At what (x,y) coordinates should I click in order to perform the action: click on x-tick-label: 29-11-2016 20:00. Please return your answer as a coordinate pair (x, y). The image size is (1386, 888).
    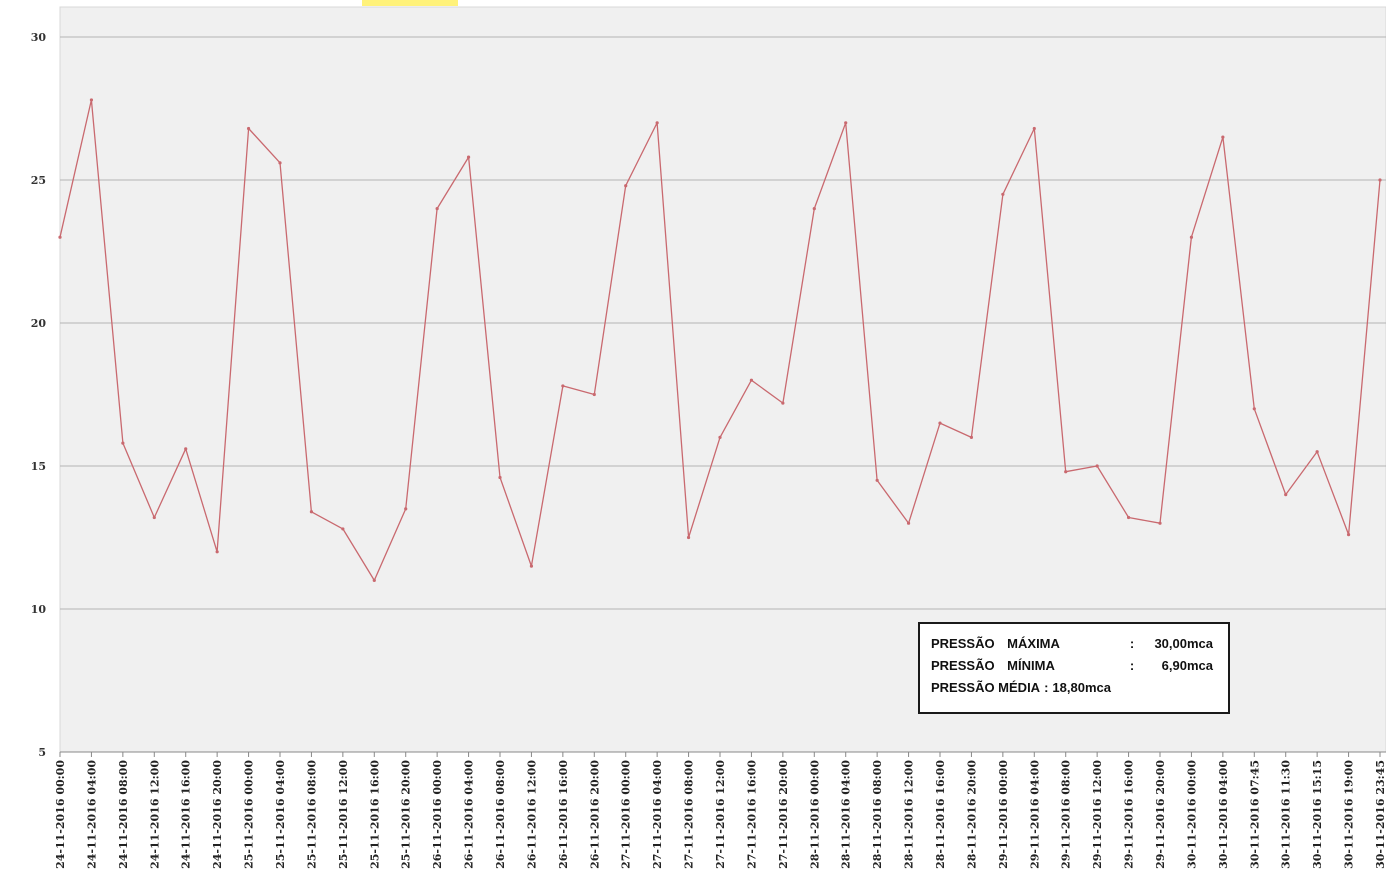
    Looking at the image, I should click on (1160, 814).